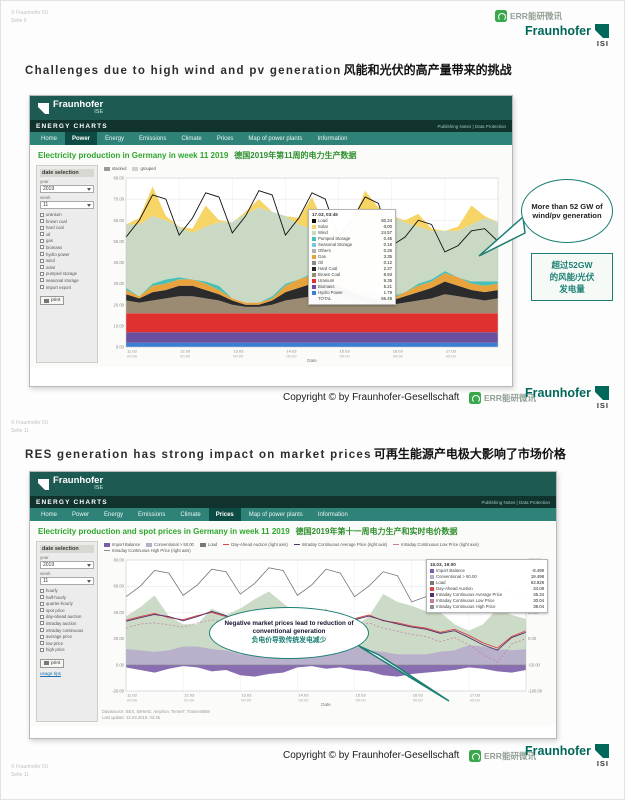  Describe the element at coordinates (451, 351) in the screenshot. I see `svg-text: 17.03` at that location.